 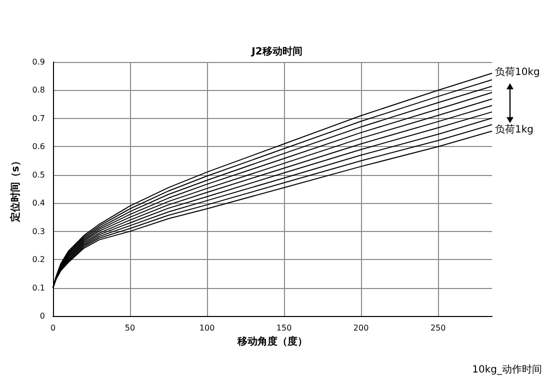 I want to click on x-tick-label: 150, so click(x=284, y=328).